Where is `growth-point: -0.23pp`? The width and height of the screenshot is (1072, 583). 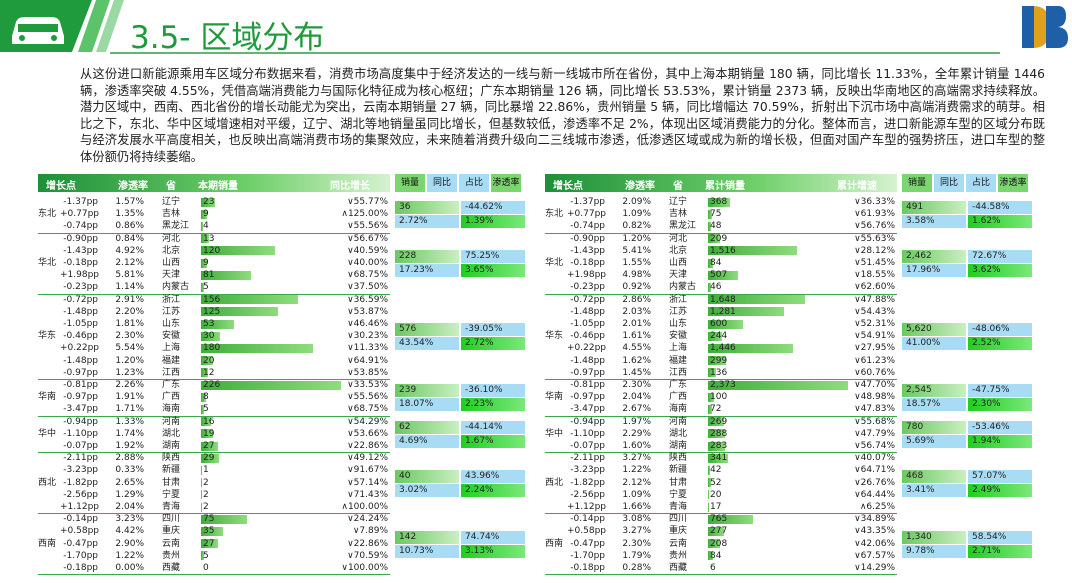 growth-point: -0.23pp is located at coordinates (80, 287).